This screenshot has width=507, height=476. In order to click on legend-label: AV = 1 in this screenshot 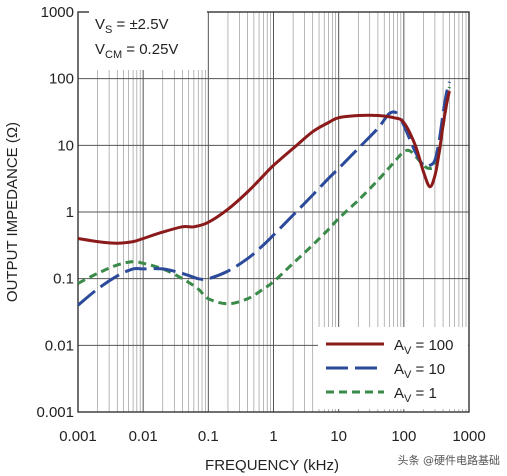, I will do `click(415, 395)`.